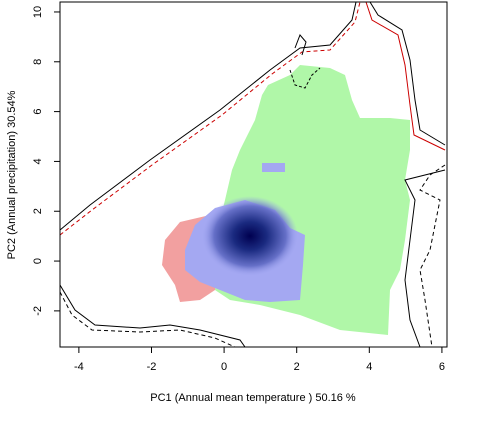 The height and width of the screenshot is (422, 480). I want to click on y-tick-label: 10, so click(38, 12).